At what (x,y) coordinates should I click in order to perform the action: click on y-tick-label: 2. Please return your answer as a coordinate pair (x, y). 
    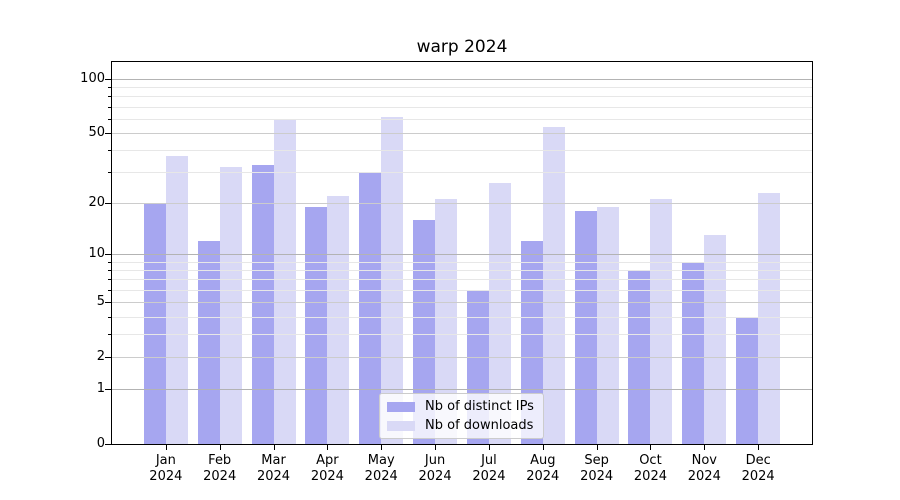
    Looking at the image, I should click on (100, 357).